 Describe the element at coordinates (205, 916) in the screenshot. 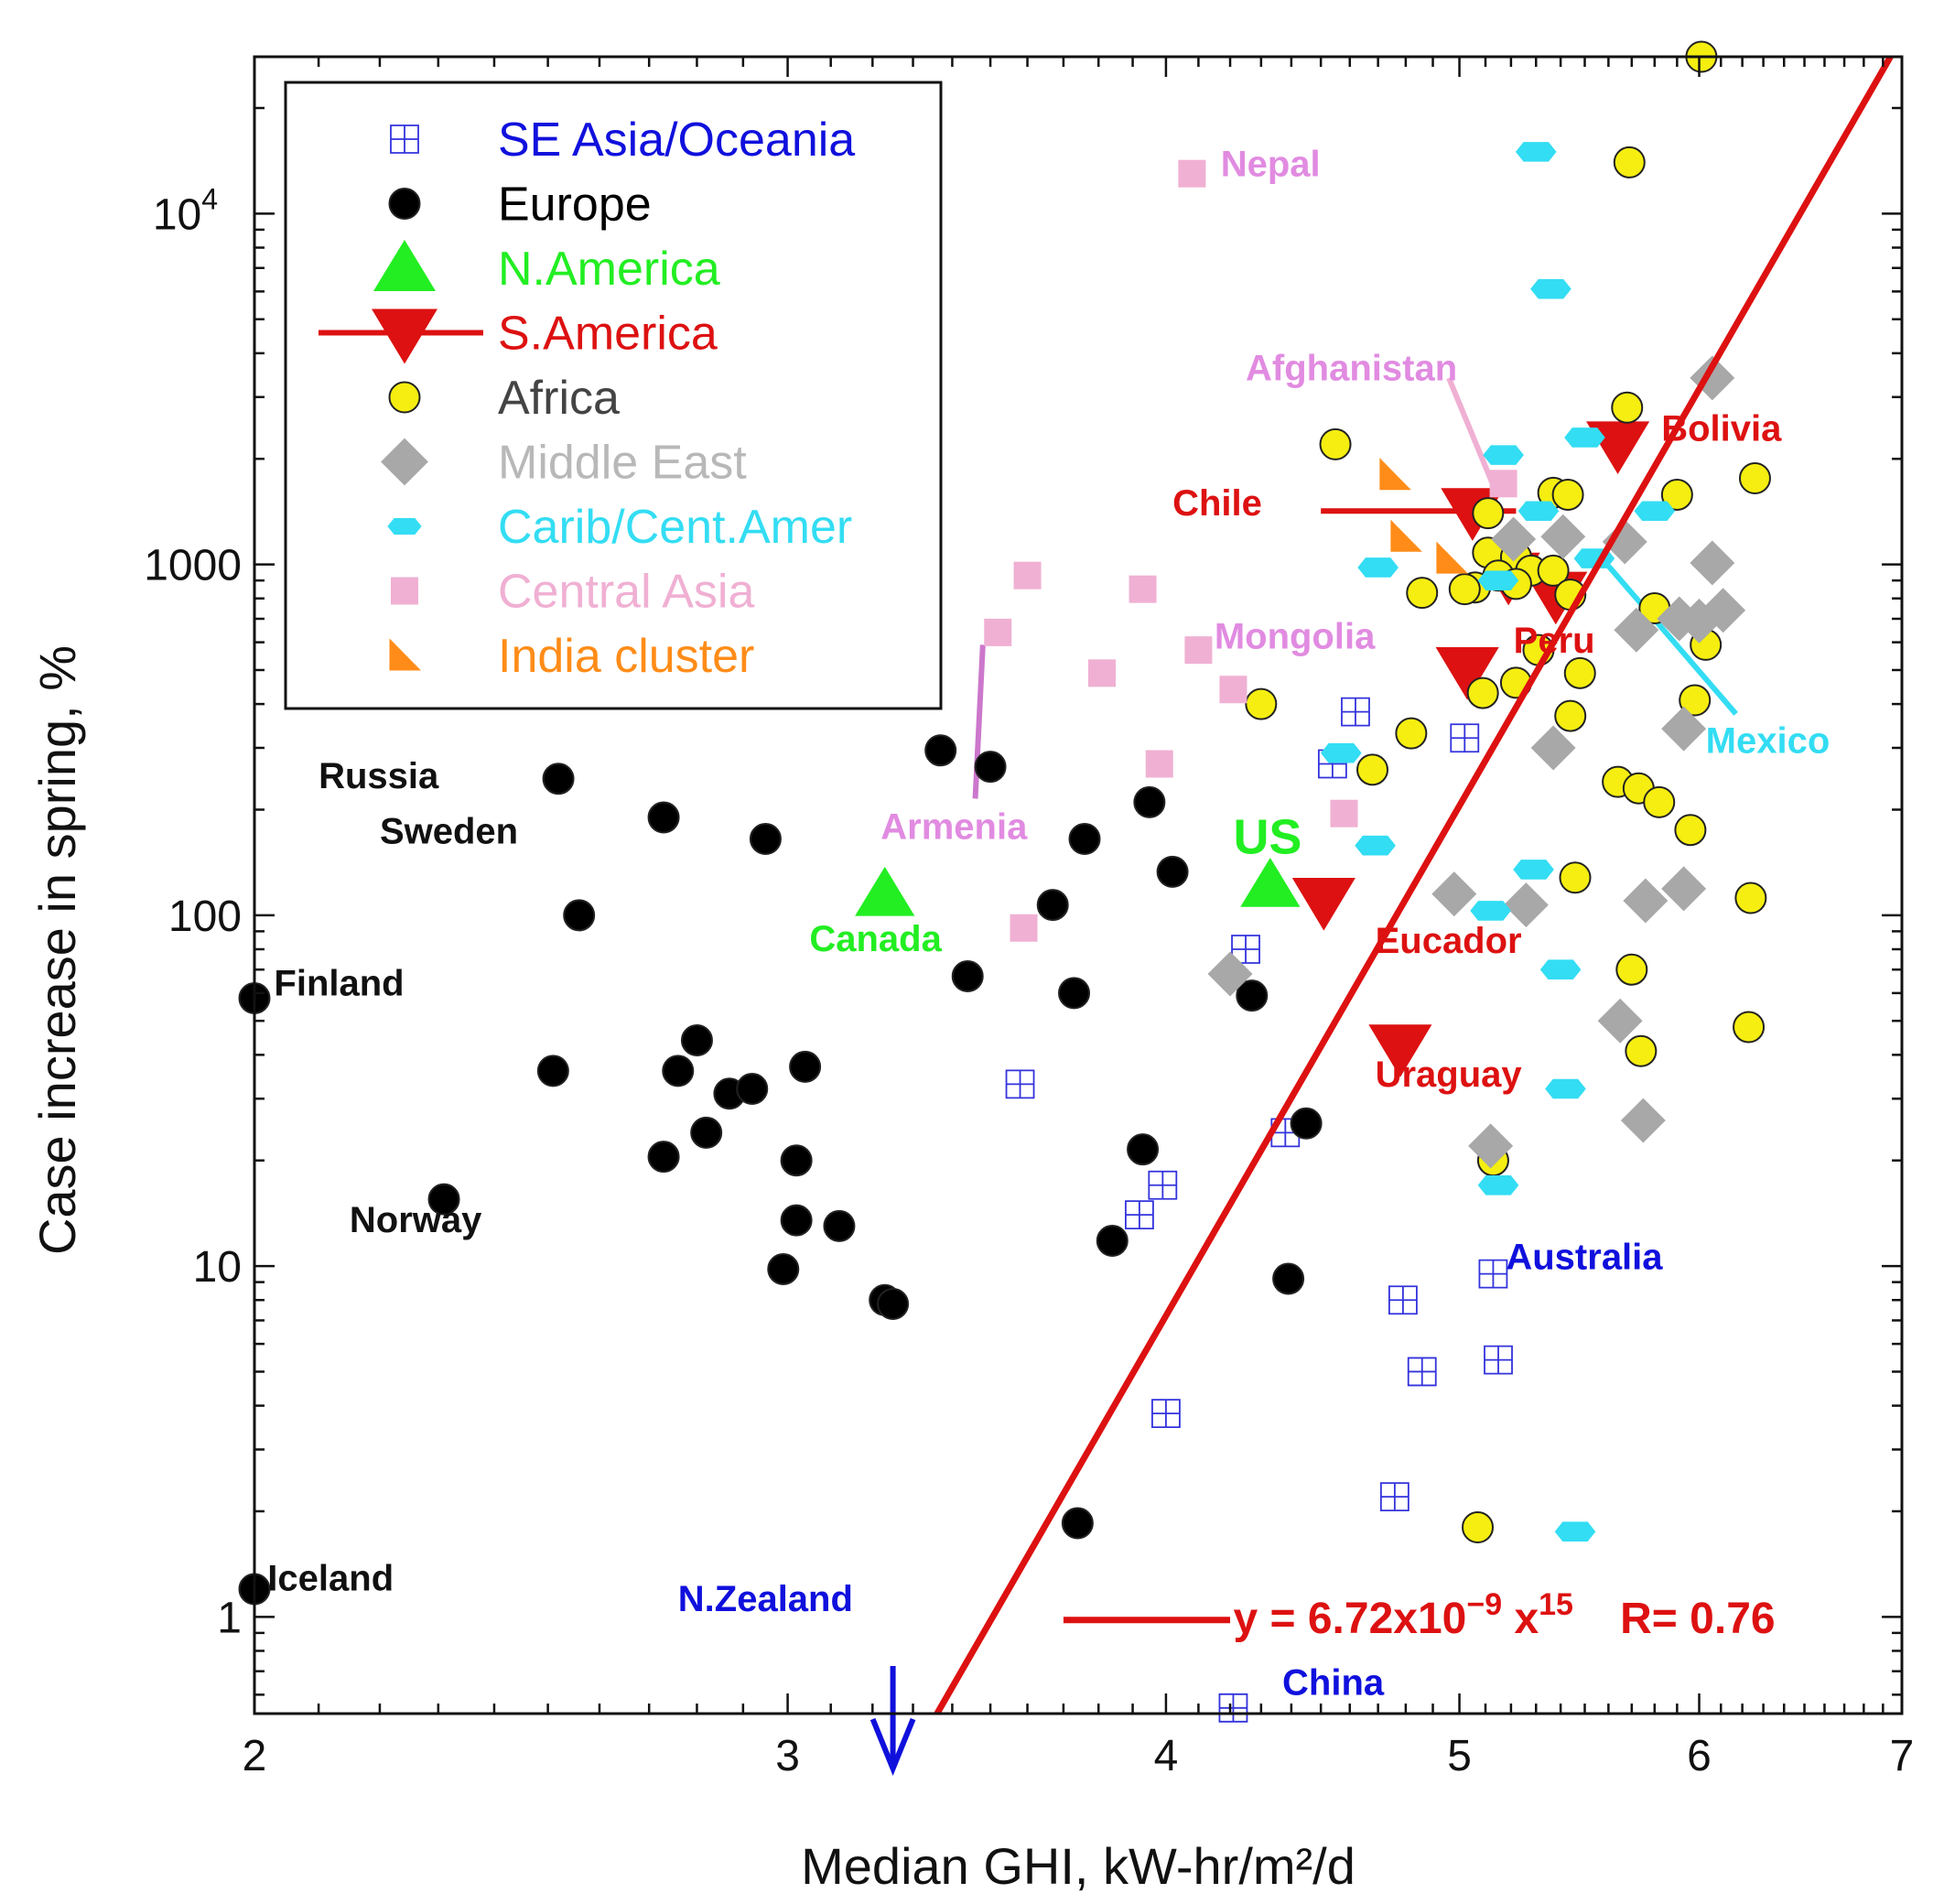

I see `y-tick-label: 100` at that location.